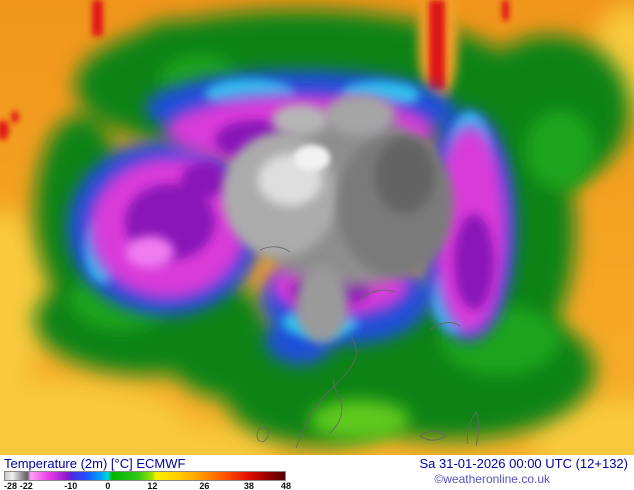 The width and height of the screenshot is (634, 490). I want to click on copyright-label: ©weatheronline.co.uk, so click(492, 479).